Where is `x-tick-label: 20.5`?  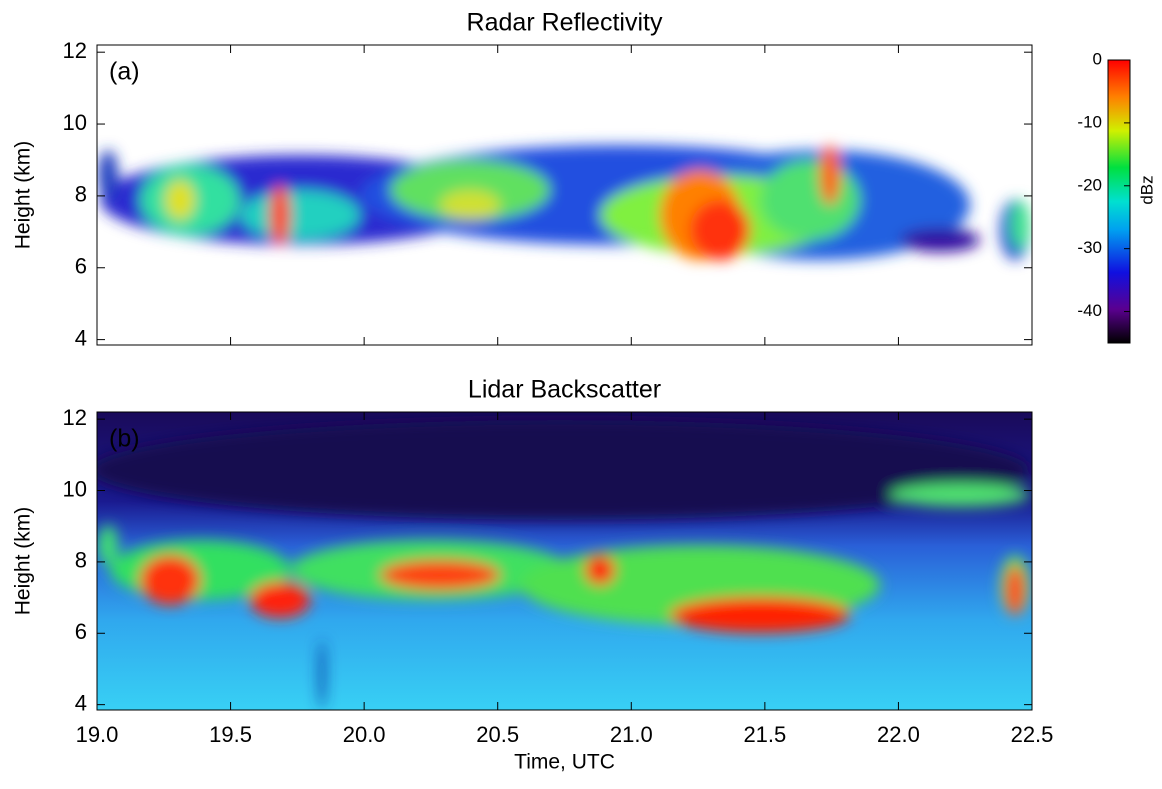
x-tick-label: 20.5 is located at coordinates (497, 734).